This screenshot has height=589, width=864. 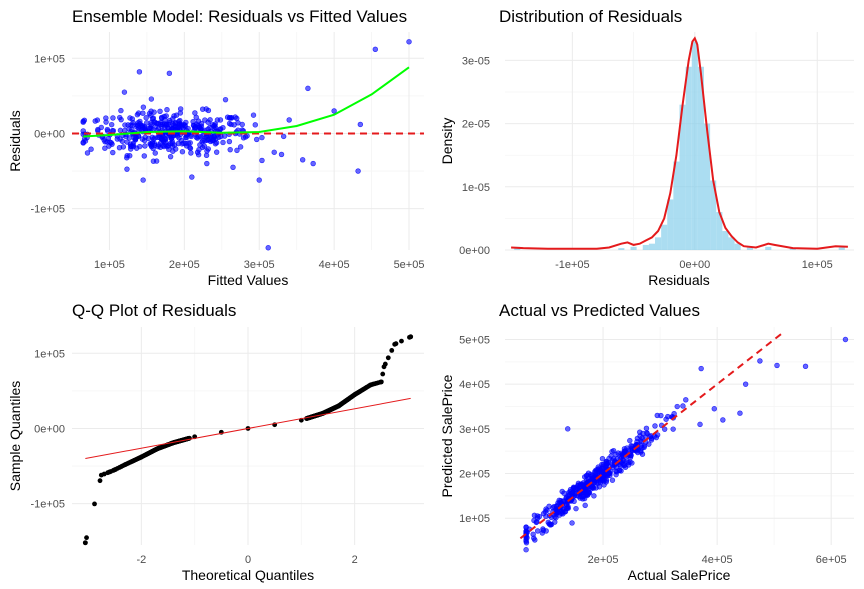 I want to click on x-tick-label: 3e+05, so click(x=259, y=265).